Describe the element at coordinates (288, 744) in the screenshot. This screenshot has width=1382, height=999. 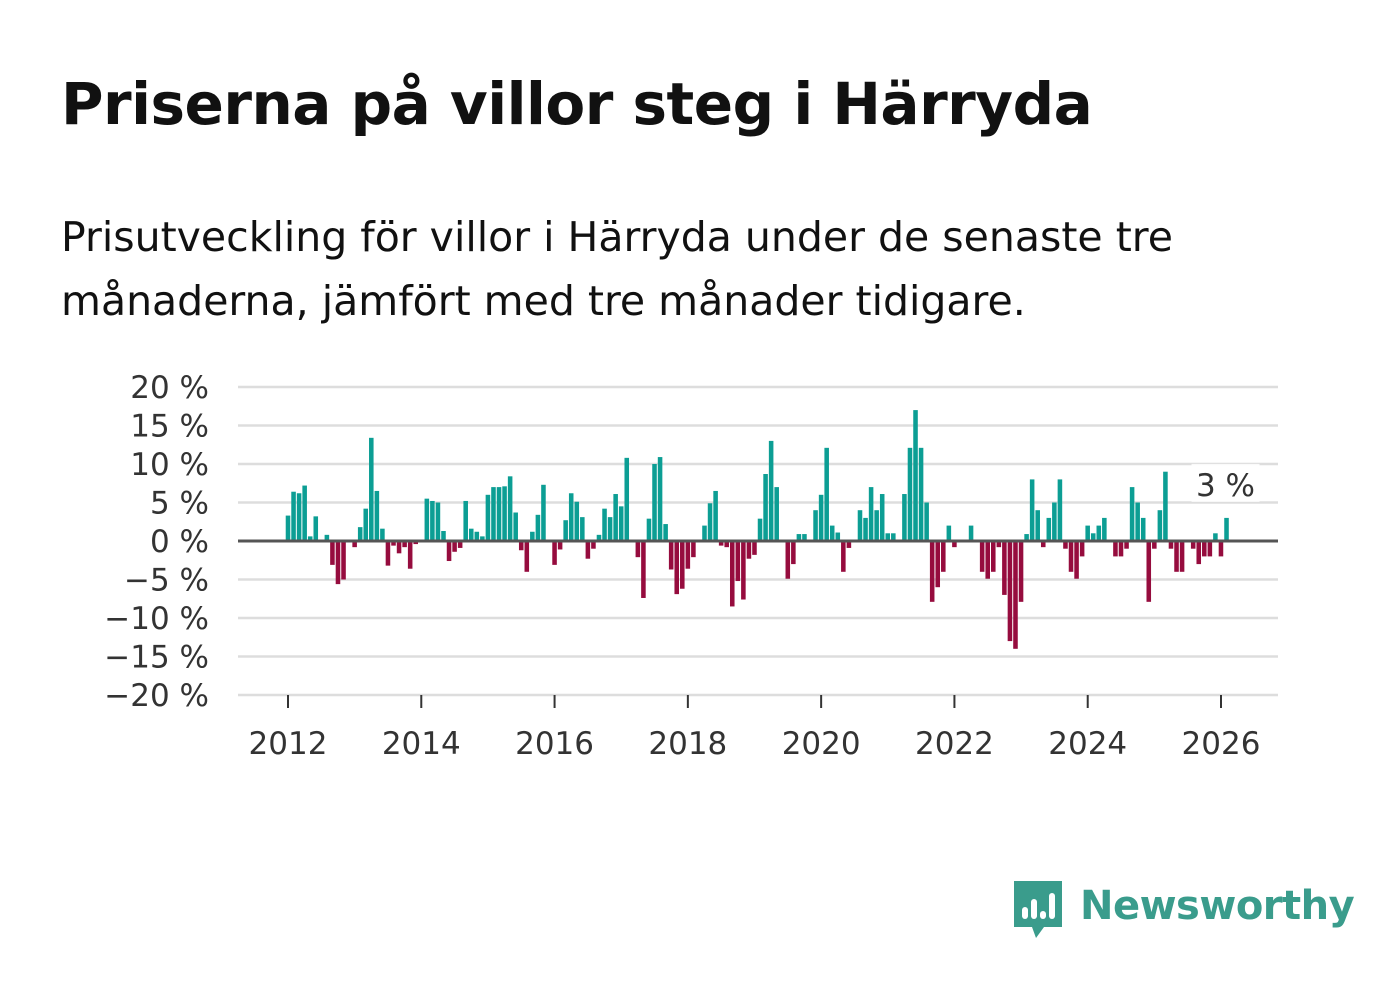
I see `x-tick-label: 2012` at that location.